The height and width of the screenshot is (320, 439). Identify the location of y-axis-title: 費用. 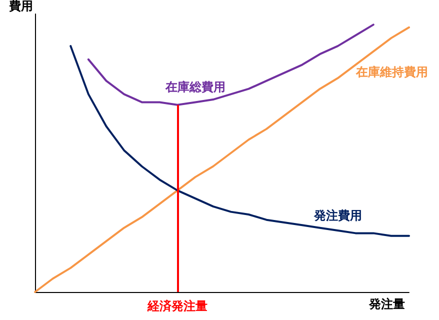
(20, 6).